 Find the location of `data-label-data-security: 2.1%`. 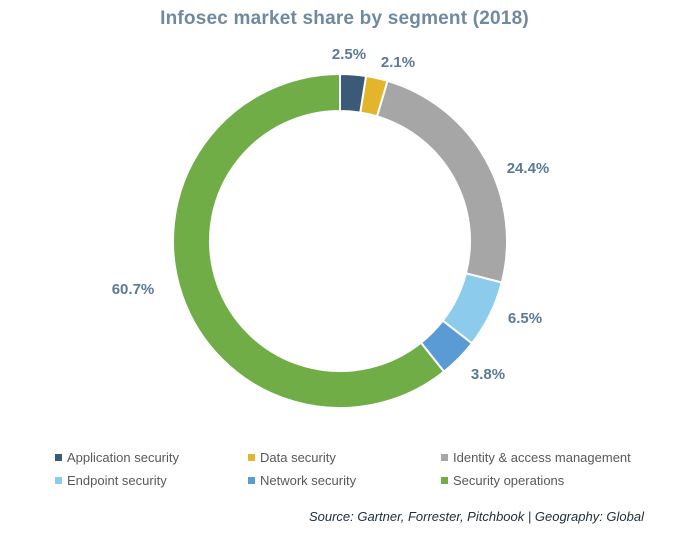

data-label-data-security: 2.1% is located at coordinates (398, 62).